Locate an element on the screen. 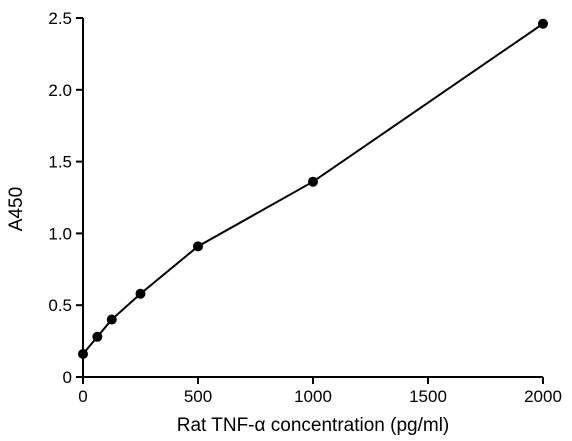  y-axis-label: A450 is located at coordinates (16, 209).